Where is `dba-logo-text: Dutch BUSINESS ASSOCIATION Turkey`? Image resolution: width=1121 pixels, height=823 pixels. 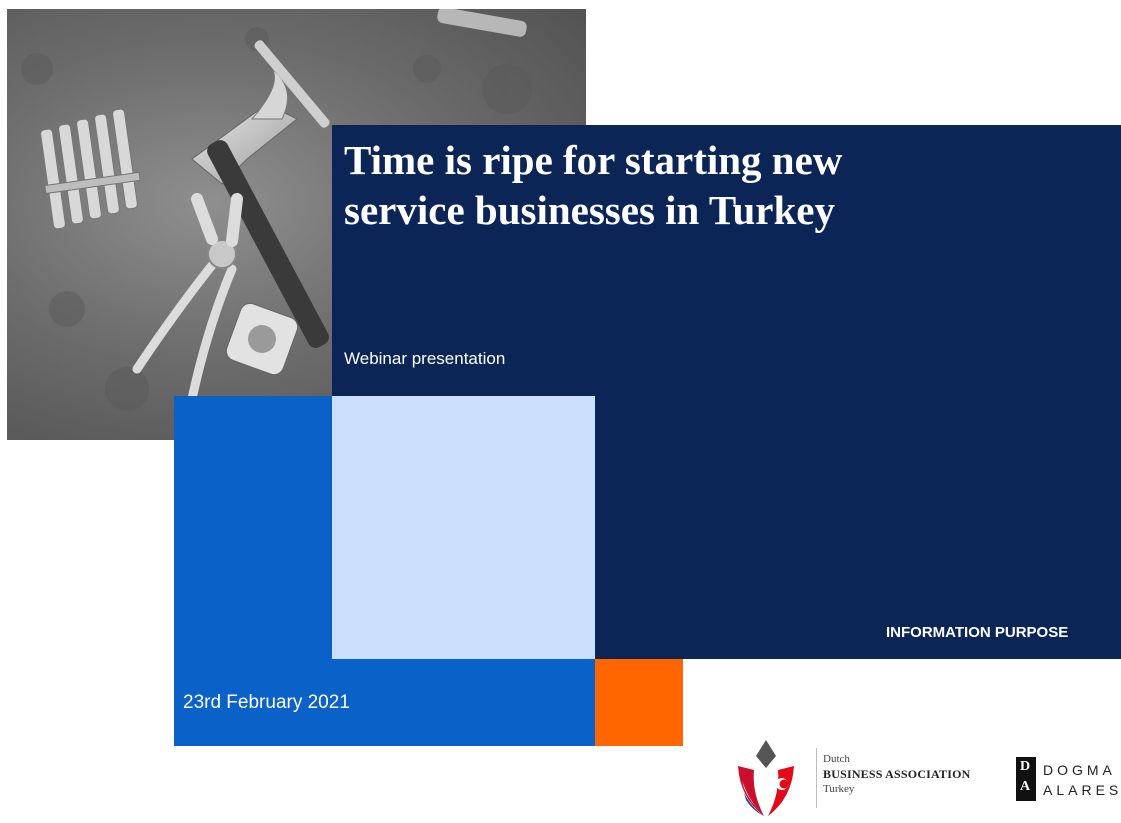 dba-logo-text: Dutch BUSINESS ASSOCIATION Turkey is located at coordinates (897, 774).